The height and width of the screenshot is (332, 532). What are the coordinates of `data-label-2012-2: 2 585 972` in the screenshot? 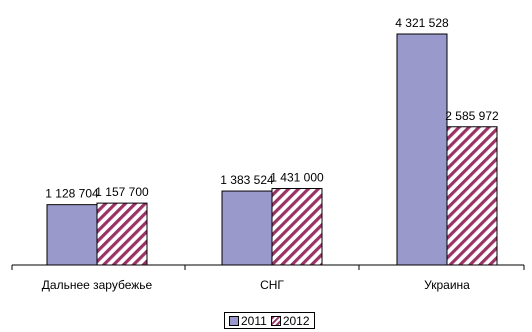 It's located at (472, 116).